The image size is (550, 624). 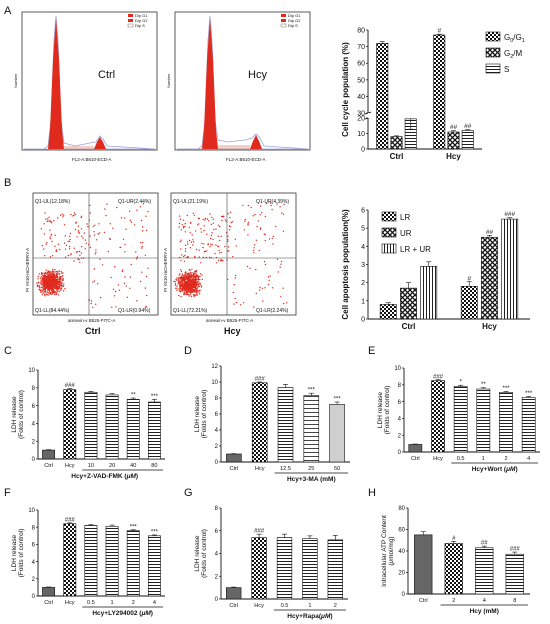 What do you see at coordinates (14, 553) in the screenshot?
I see `y-axis-label: LDH release` at bounding box center [14, 553].